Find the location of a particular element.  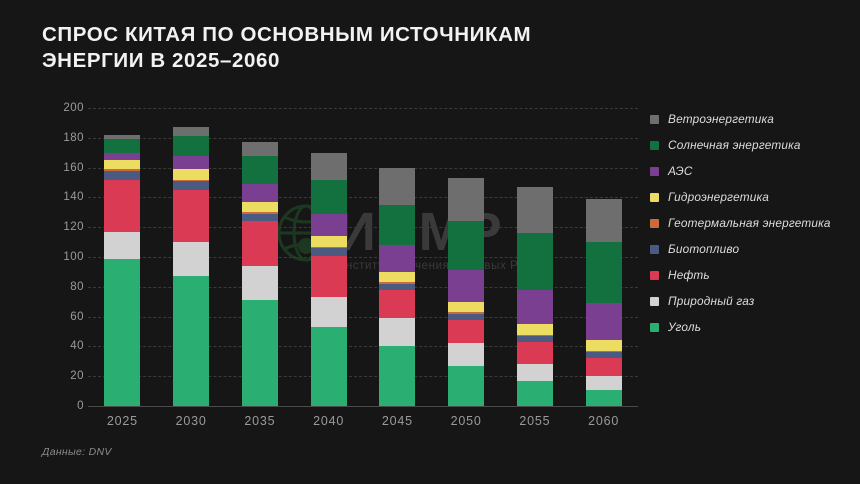

legend-item: АЭС is located at coordinates (752, 171).